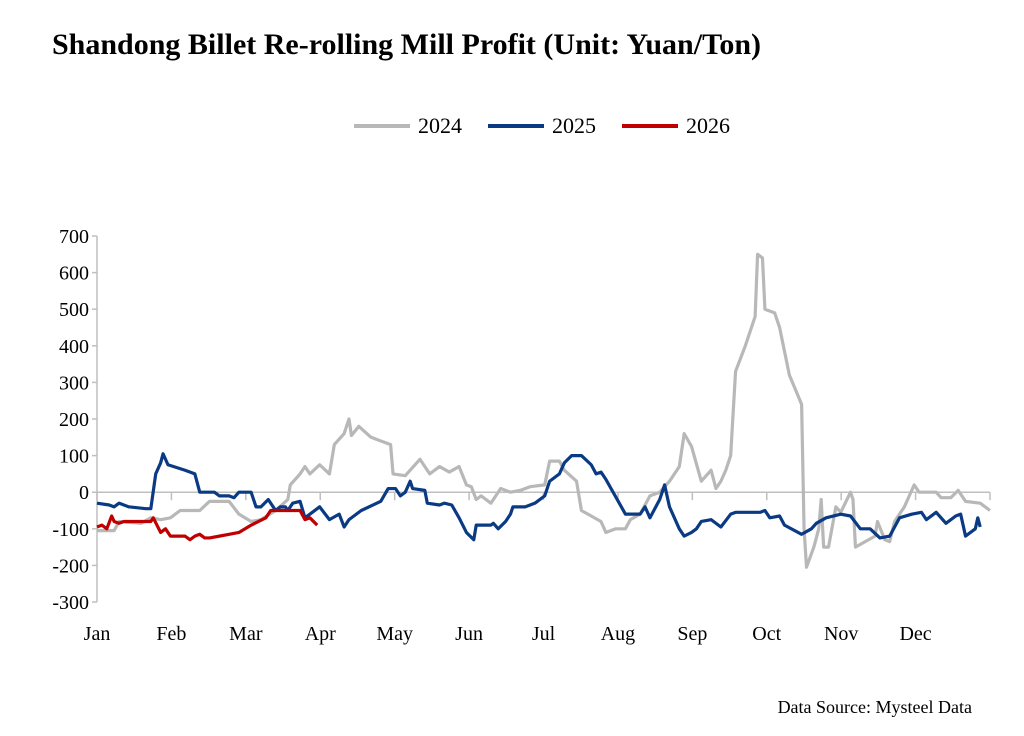 Image resolution: width=1024 pixels, height=736 pixels. Describe the element at coordinates (74, 420) in the screenshot. I see `y-tick-label: 200` at that location.